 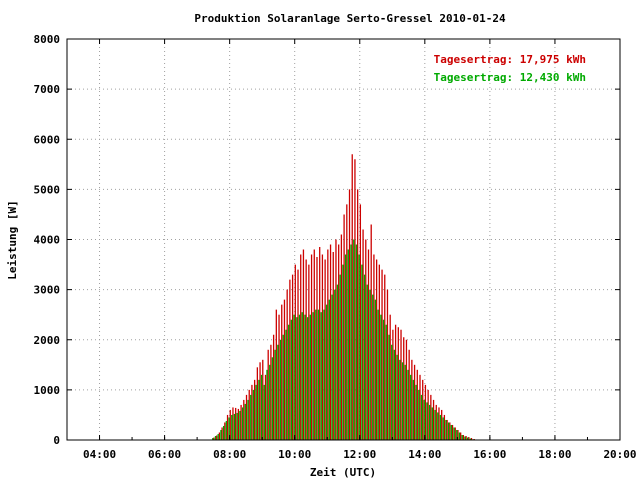 What do you see at coordinates (343, 472) in the screenshot?
I see `x-axis-label: Zeit (UTC)` at bounding box center [343, 472].